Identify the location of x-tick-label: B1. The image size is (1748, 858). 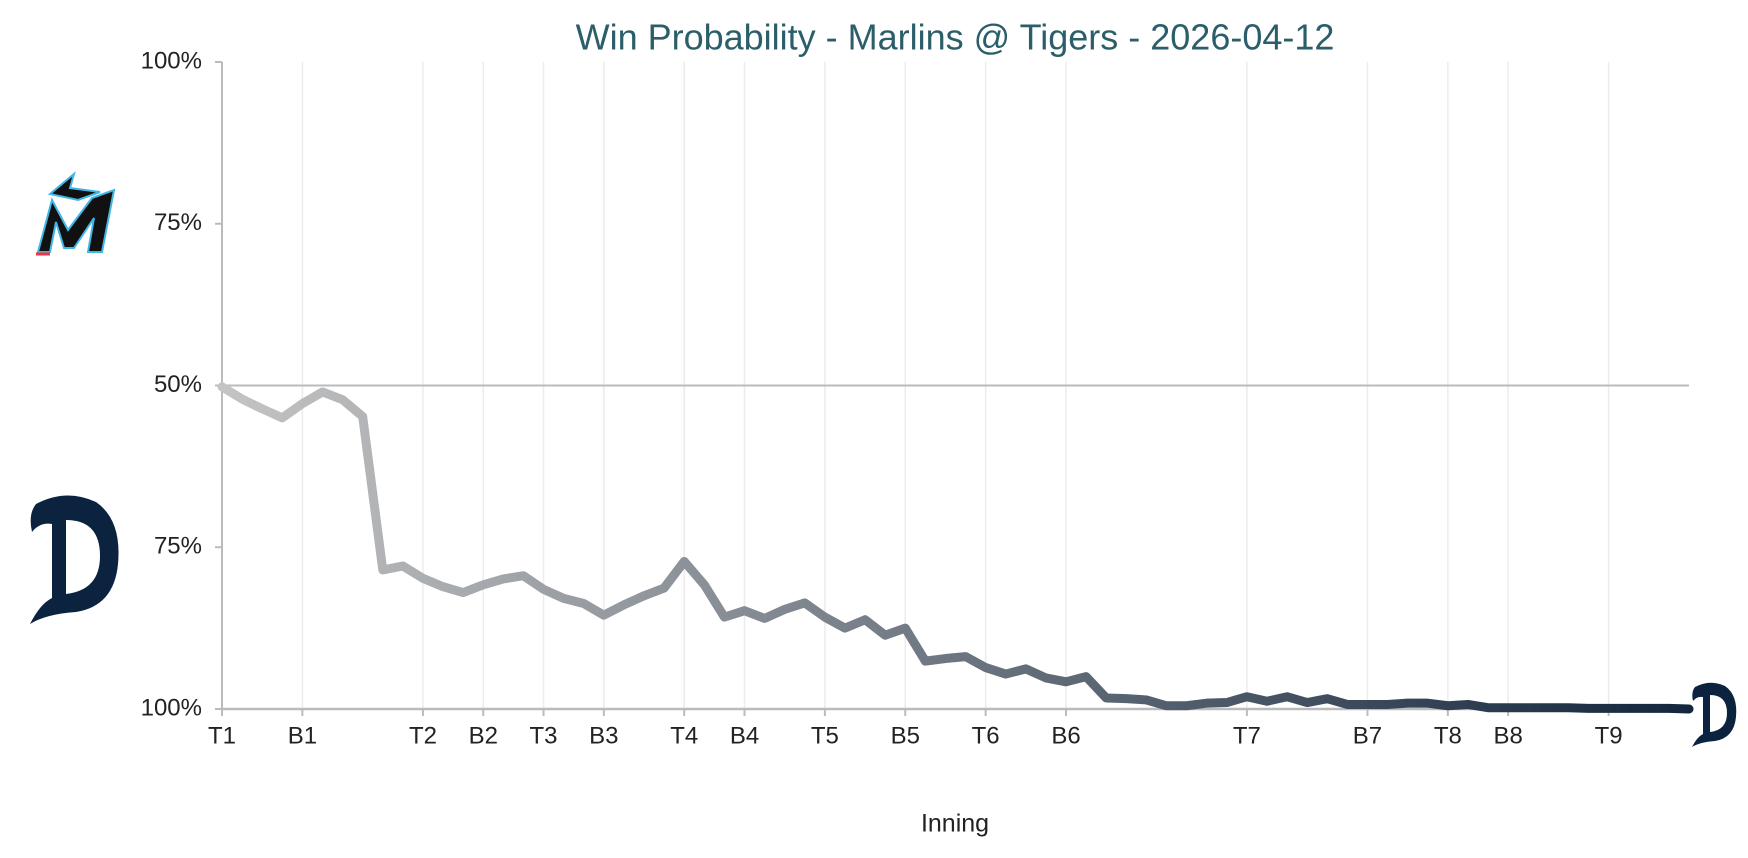
(302, 735).